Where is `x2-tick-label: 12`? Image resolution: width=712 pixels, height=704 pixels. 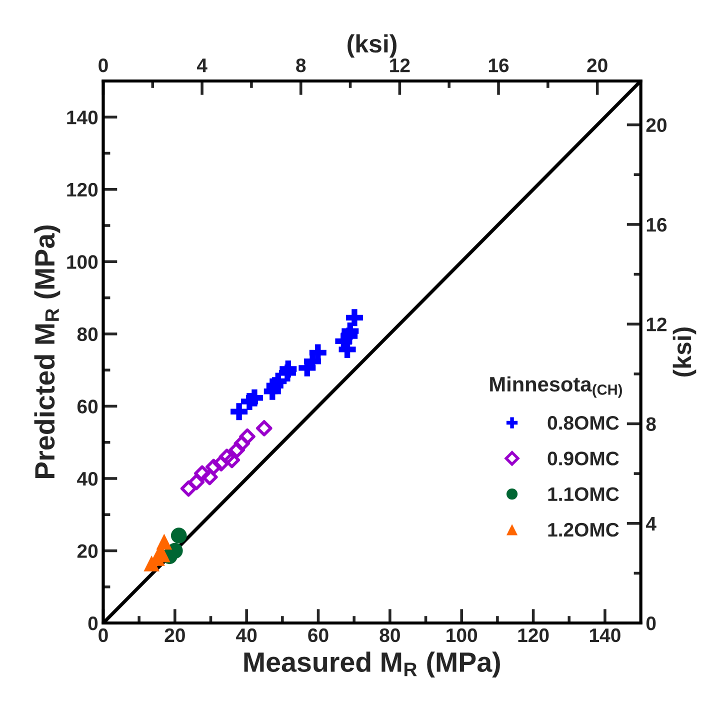 x2-tick-label: 12 is located at coordinates (400, 65).